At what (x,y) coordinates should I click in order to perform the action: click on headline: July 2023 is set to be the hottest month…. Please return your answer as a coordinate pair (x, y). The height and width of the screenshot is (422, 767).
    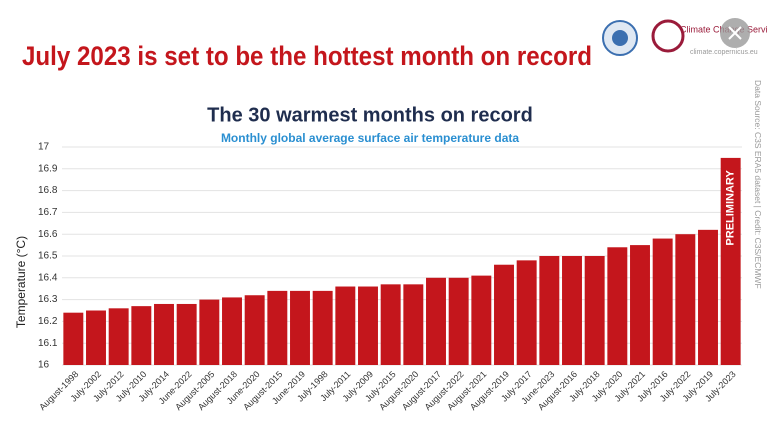
    Looking at the image, I should click on (307, 56).